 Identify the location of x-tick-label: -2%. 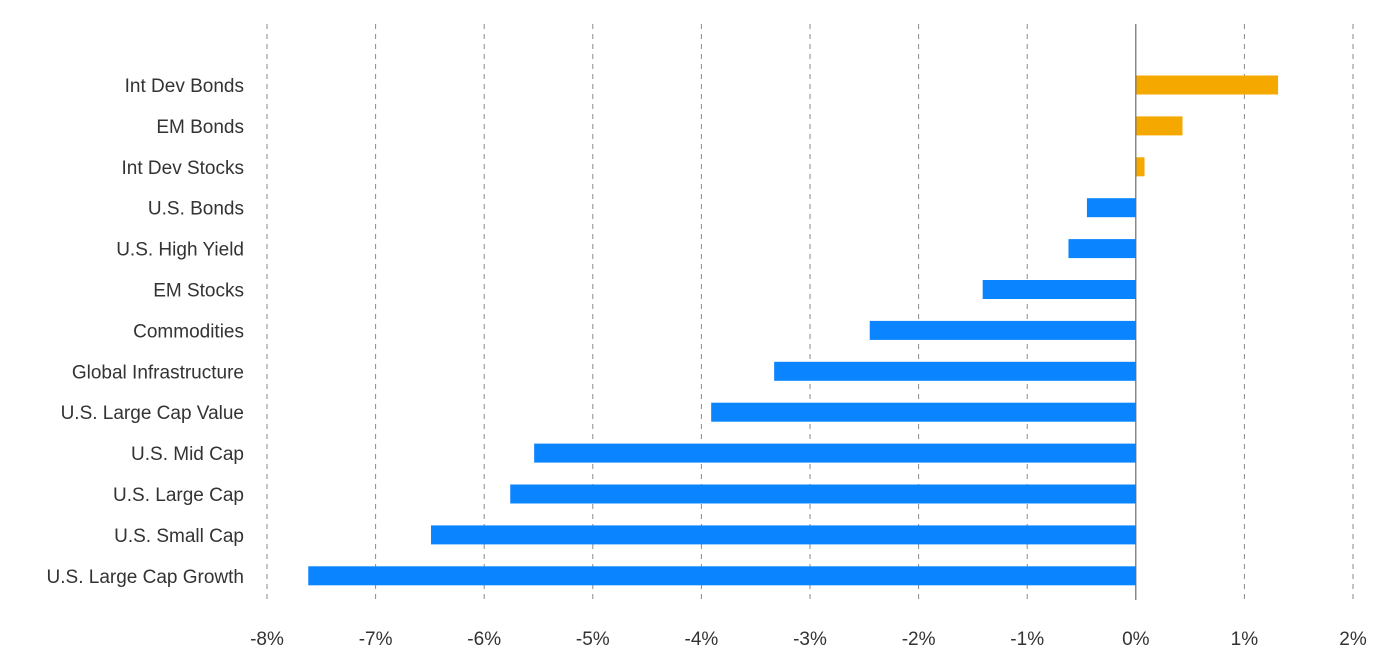
(919, 639).